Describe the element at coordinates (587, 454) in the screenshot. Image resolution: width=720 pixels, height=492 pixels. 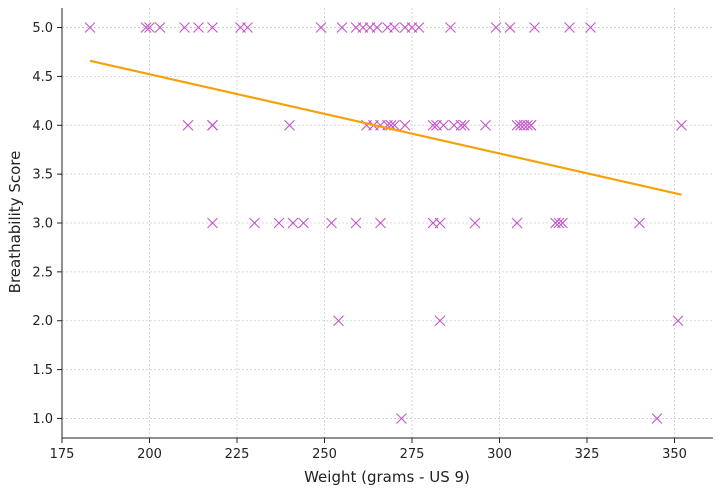
I see `x-tick-label: 325` at that location.